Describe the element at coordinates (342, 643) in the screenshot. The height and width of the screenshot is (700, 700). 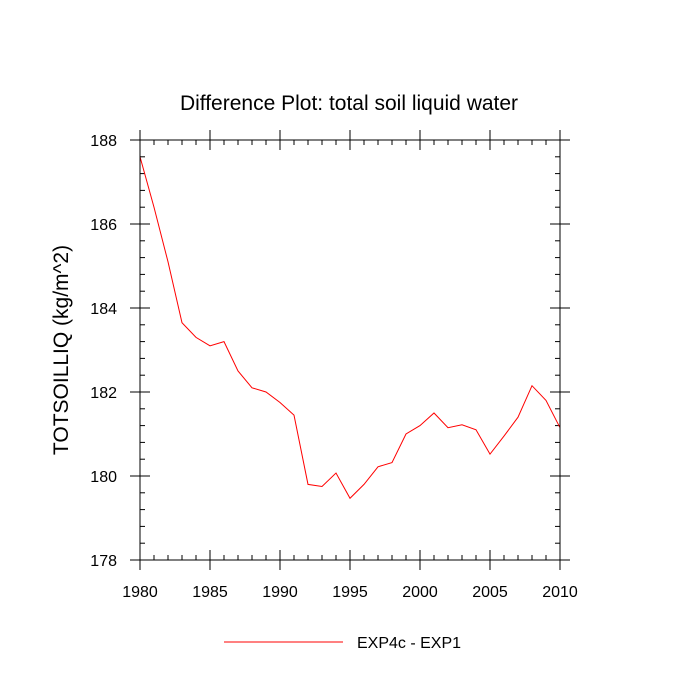
I see `legend: EXP4c - EXP1` at that location.